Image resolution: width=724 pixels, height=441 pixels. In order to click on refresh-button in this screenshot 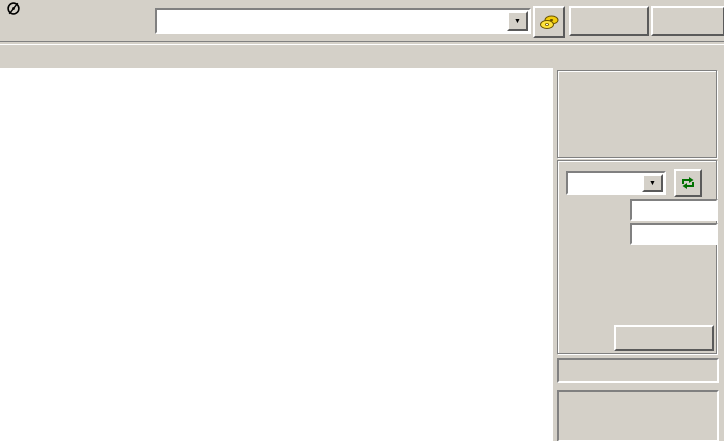, I will do `click(688, 183)`.